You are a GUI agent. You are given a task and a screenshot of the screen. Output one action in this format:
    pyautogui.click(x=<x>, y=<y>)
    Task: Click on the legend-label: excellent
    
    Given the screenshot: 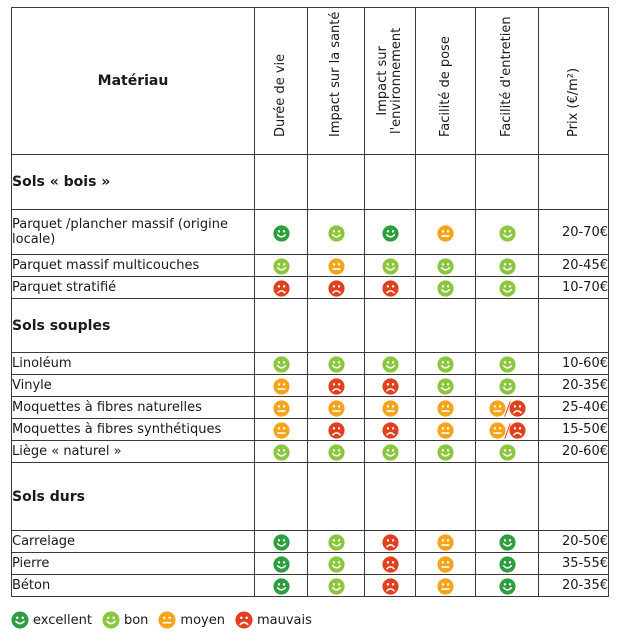 What is the action you would take?
    pyautogui.click(x=62, y=620)
    